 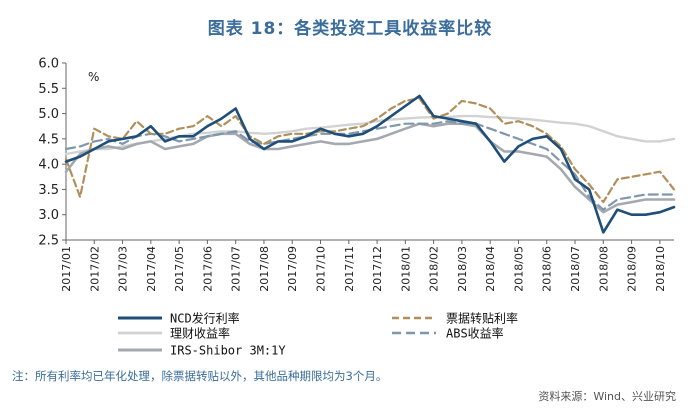 What do you see at coordinates (123, 269) in the screenshot?
I see `x-tick-label: 2017/03` at bounding box center [123, 269].